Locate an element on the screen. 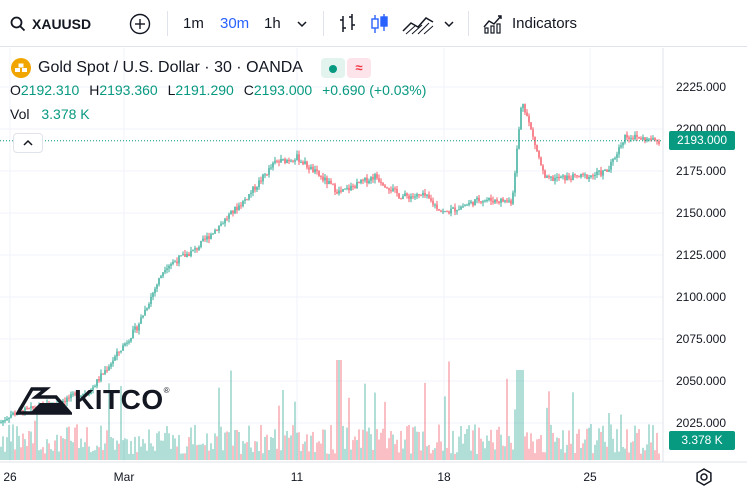 This screenshot has width=747, height=496. interval-1h: 1h is located at coordinates (272, 23).